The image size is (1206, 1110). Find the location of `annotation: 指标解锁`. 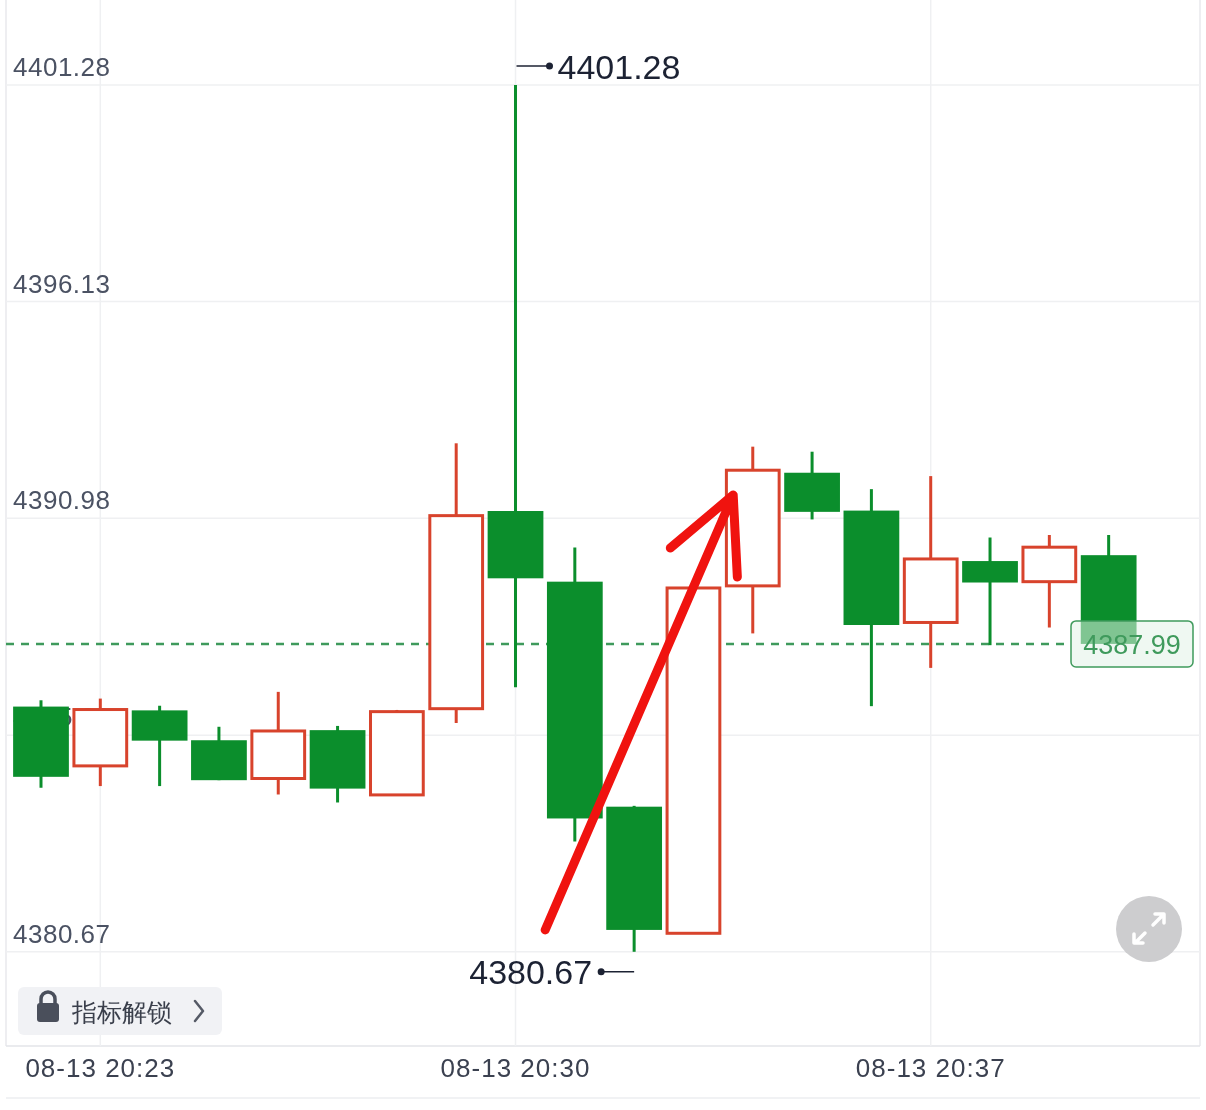

annotation: 指标解锁 is located at coordinates (121, 1012).